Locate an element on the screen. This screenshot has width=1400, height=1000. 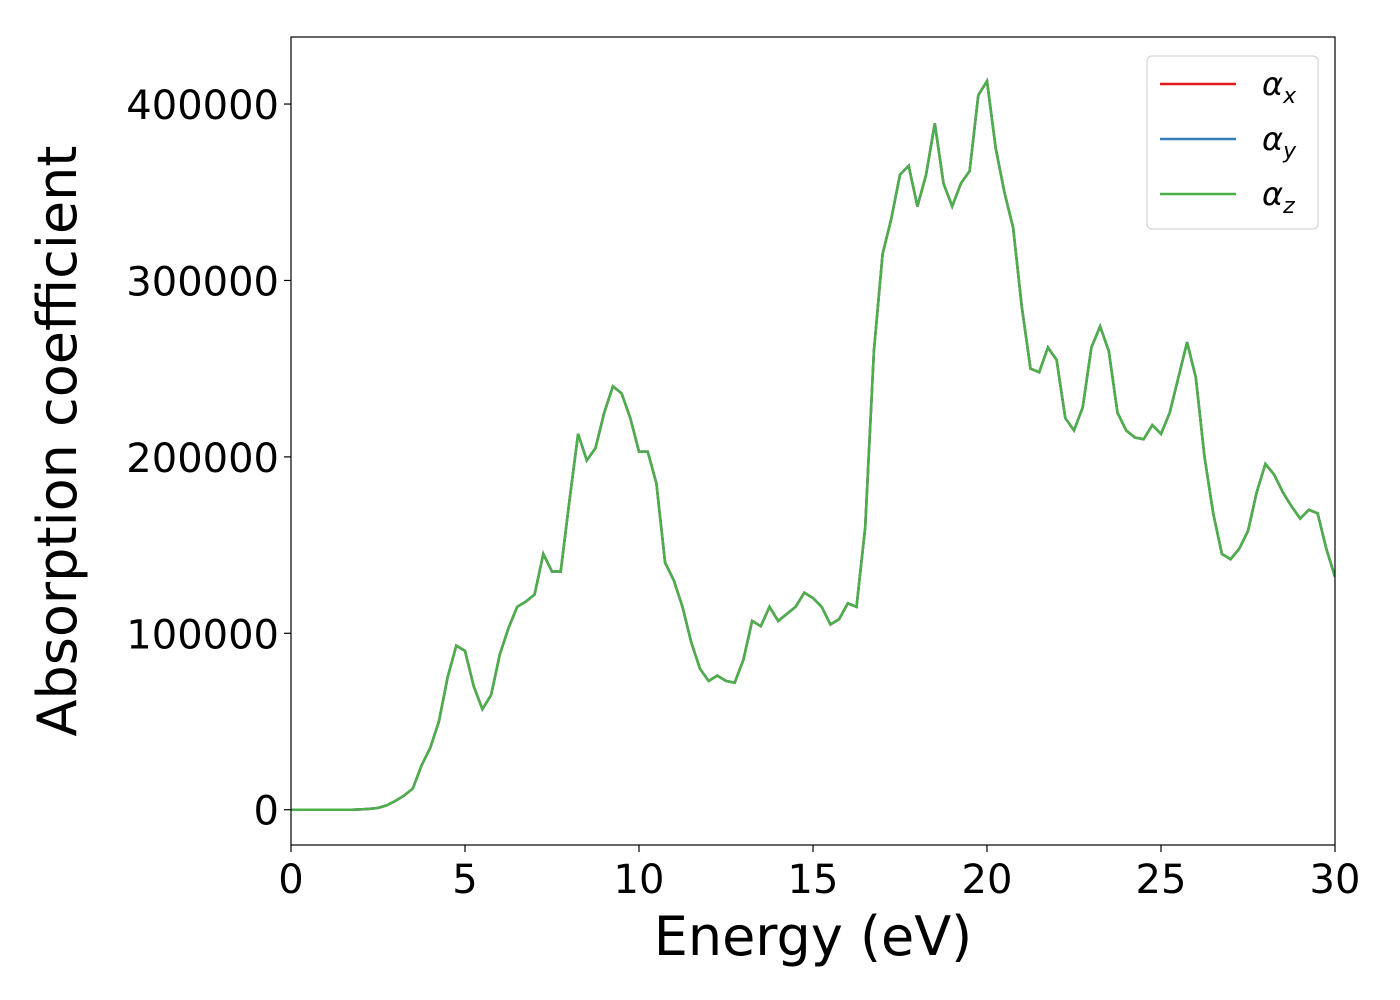
y-tick-label: 0 is located at coordinates (266, 812).